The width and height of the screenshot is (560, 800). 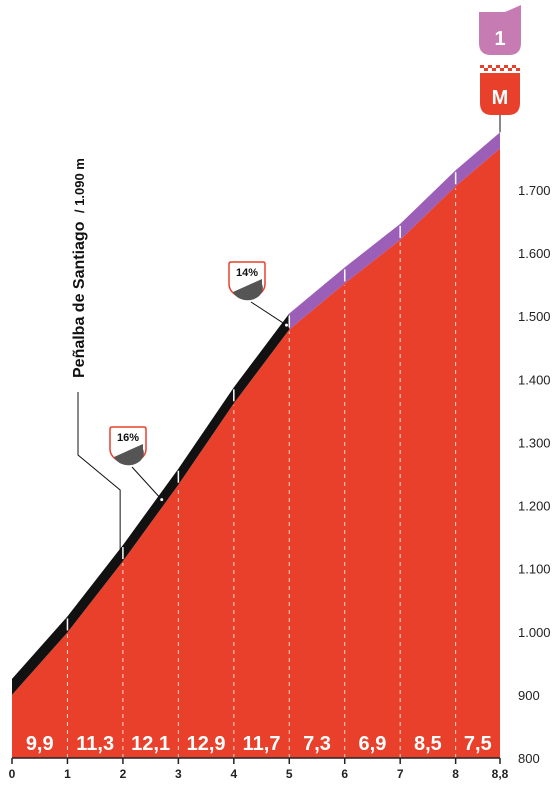 I want to click on finish-badge: M, so click(x=500, y=90).